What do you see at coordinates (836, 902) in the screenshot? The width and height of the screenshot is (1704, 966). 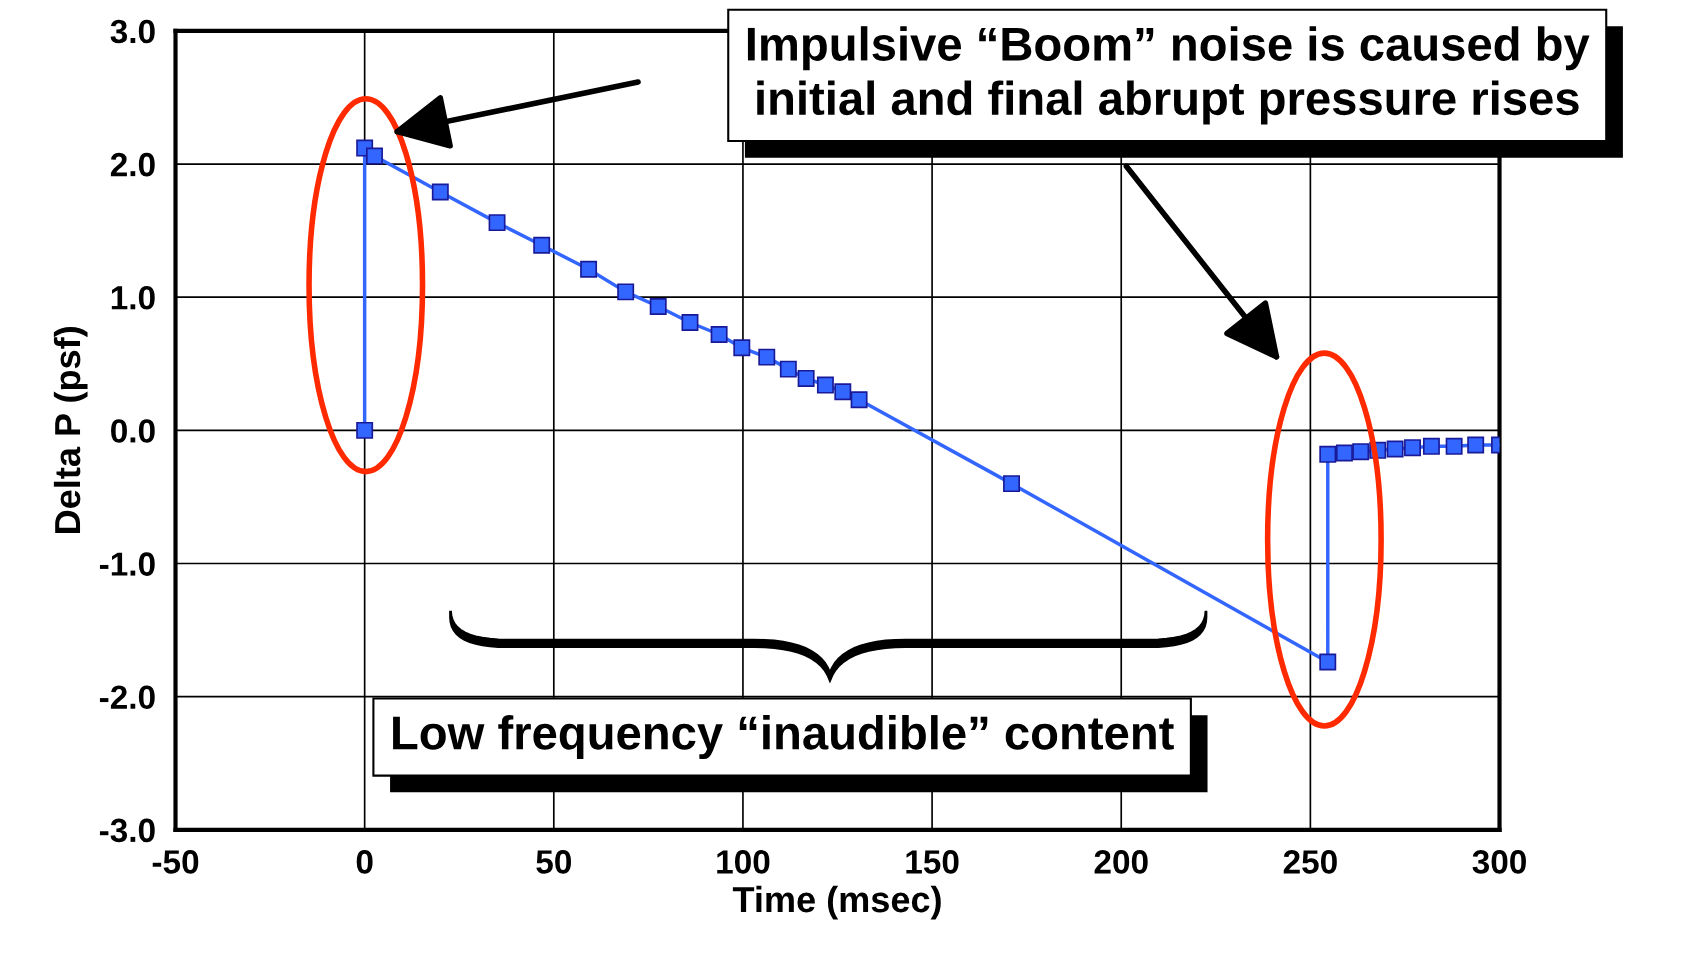 I see `x-axis-title: Time (msec)` at bounding box center [836, 902].